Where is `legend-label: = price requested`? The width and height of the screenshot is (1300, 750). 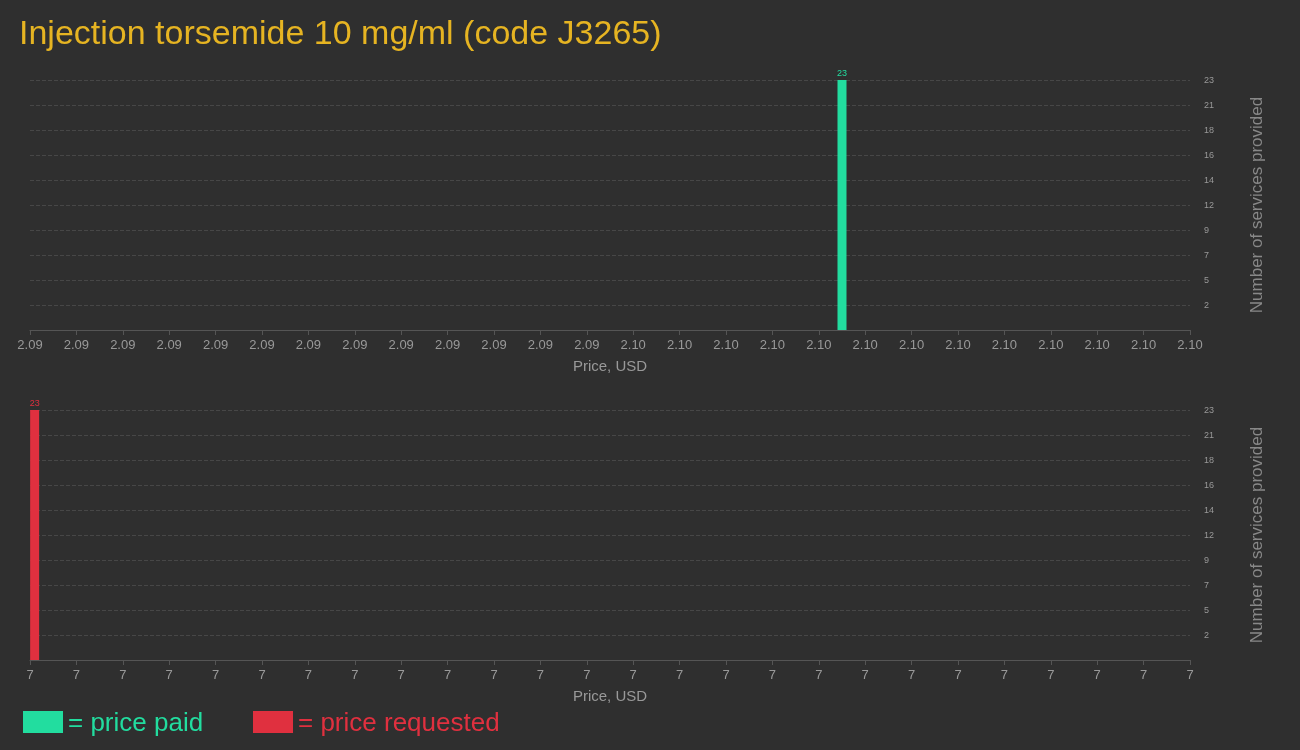
legend-label: = price requested is located at coordinates (399, 722).